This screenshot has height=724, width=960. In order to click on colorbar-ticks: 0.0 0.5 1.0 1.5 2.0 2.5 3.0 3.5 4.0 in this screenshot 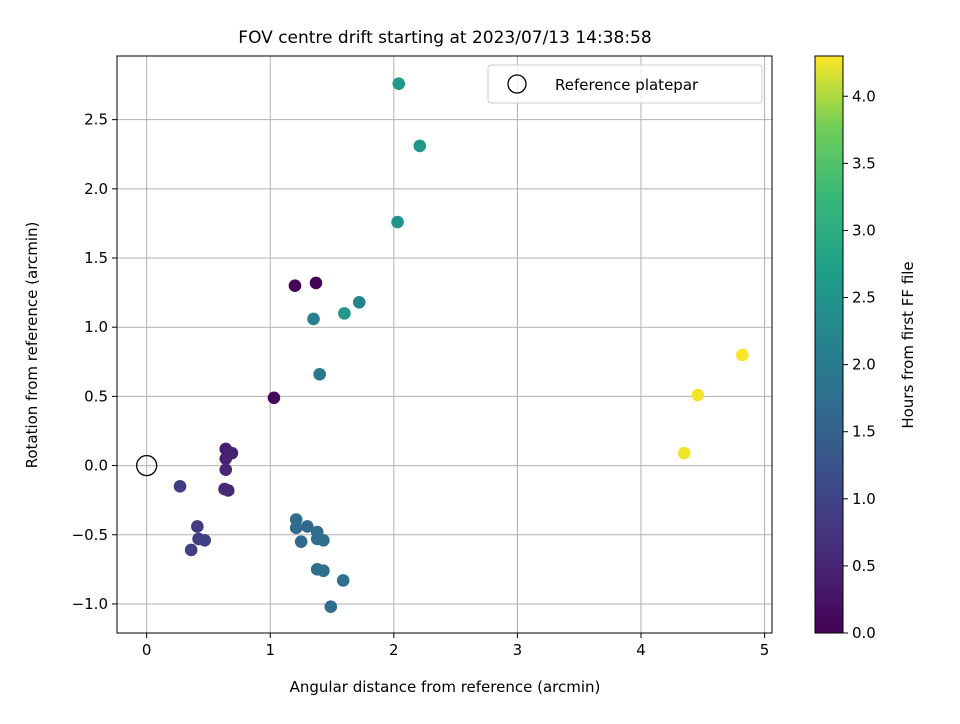, I will do `click(859, 364)`.